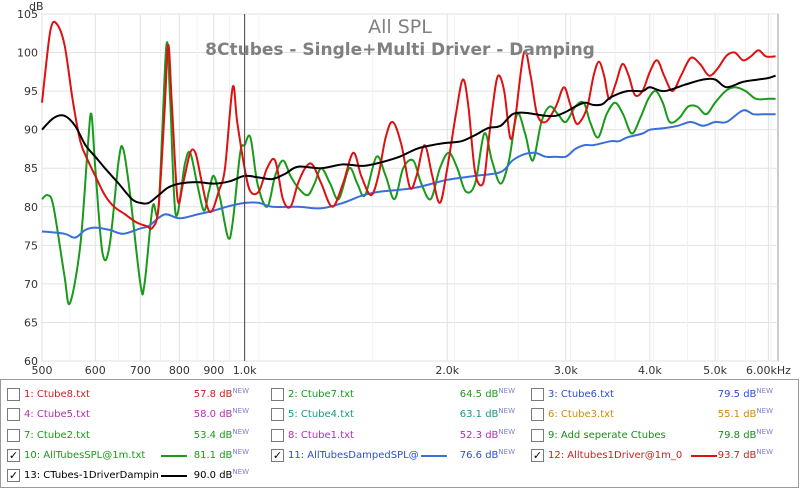 This screenshot has width=800, height=489. What do you see at coordinates (57, 435) in the screenshot?
I see `legend-label: 7: Ctube2.txt` at bounding box center [57, 435].